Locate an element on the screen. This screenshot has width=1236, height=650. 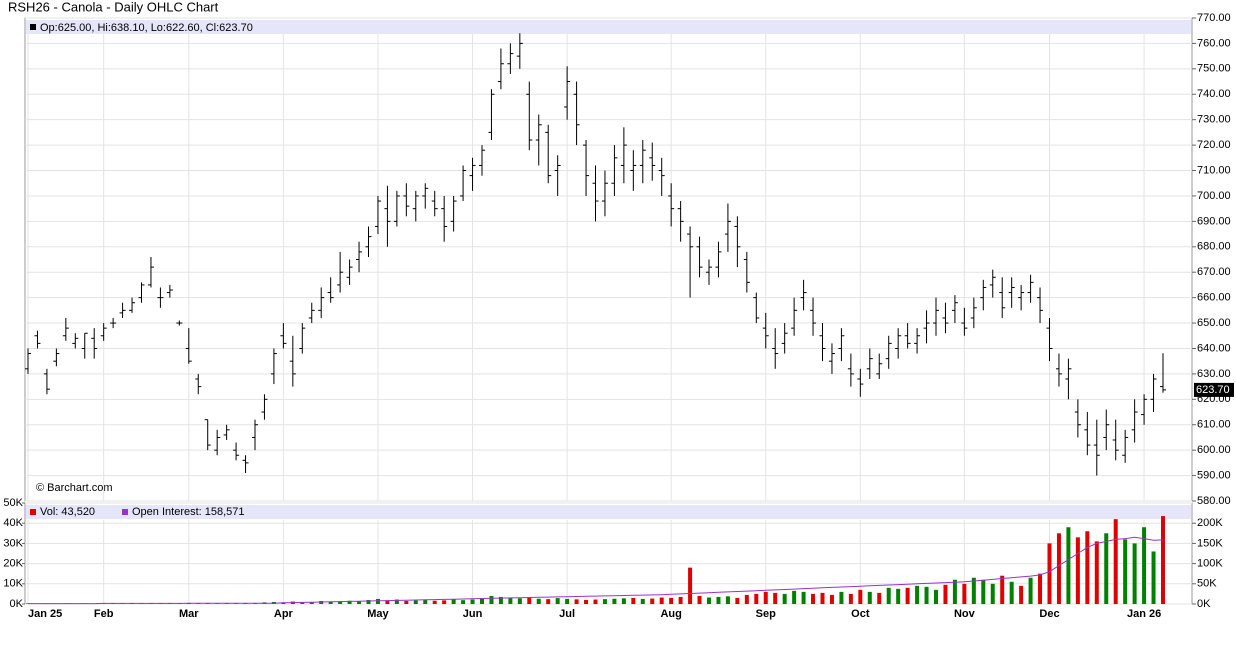
x-tick-label: Apr is located at coordinates (284, 614).